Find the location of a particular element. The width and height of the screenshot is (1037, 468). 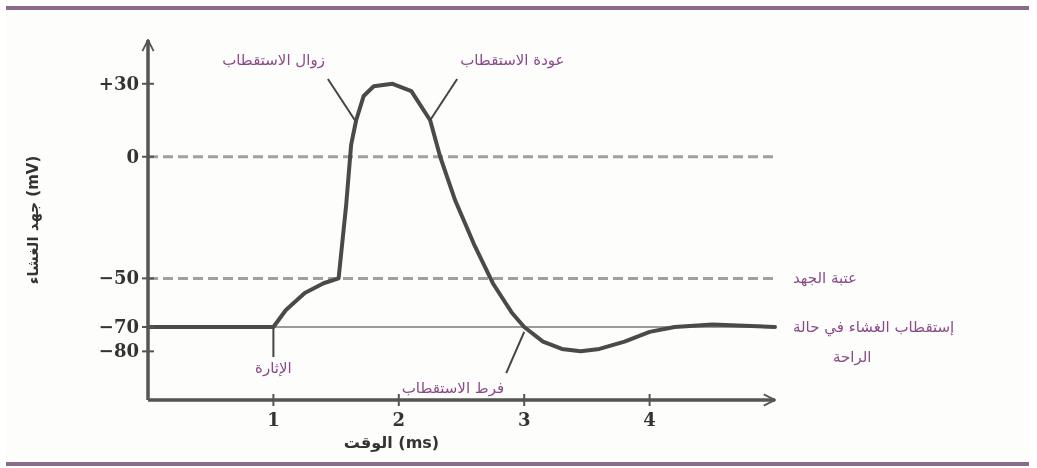

y-tick-label: −70 is located at coordinates (118, 327).